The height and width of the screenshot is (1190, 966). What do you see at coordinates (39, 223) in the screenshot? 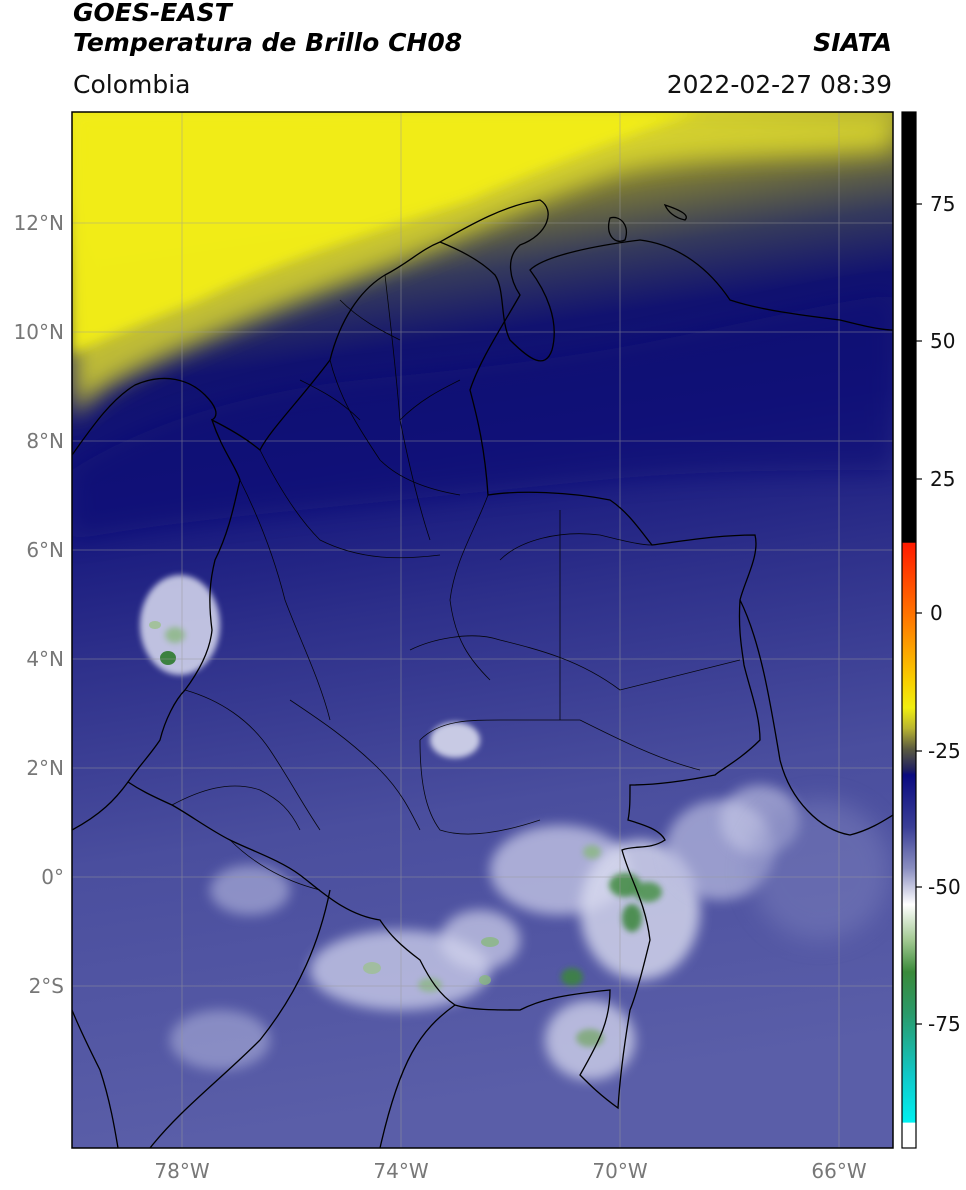
I see `lat-tick-label: 12°N` at bounding box center [39, 223].